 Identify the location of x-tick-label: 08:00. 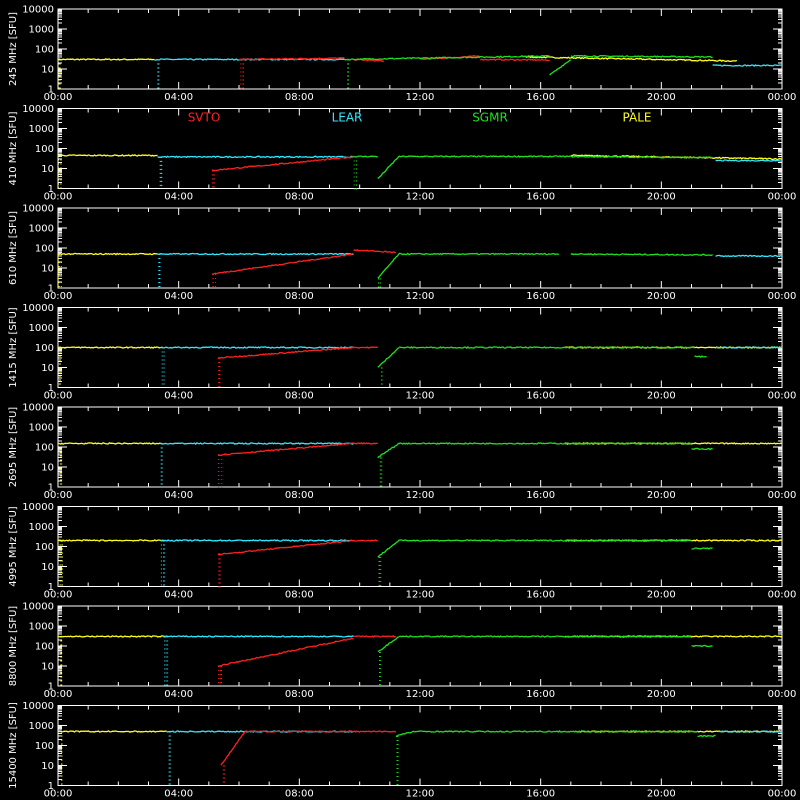
(299, 396).